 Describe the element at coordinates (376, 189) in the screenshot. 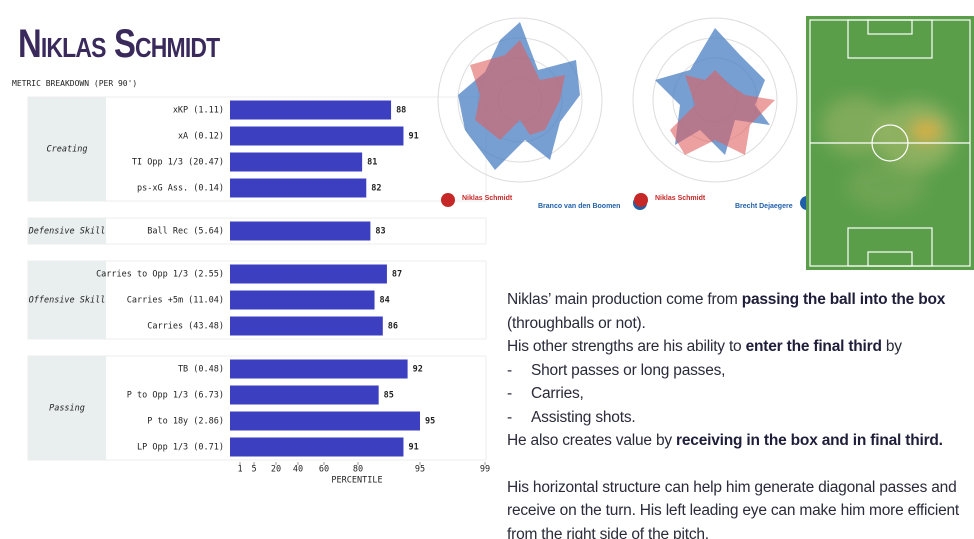

I see `value-label: 82` at that location.